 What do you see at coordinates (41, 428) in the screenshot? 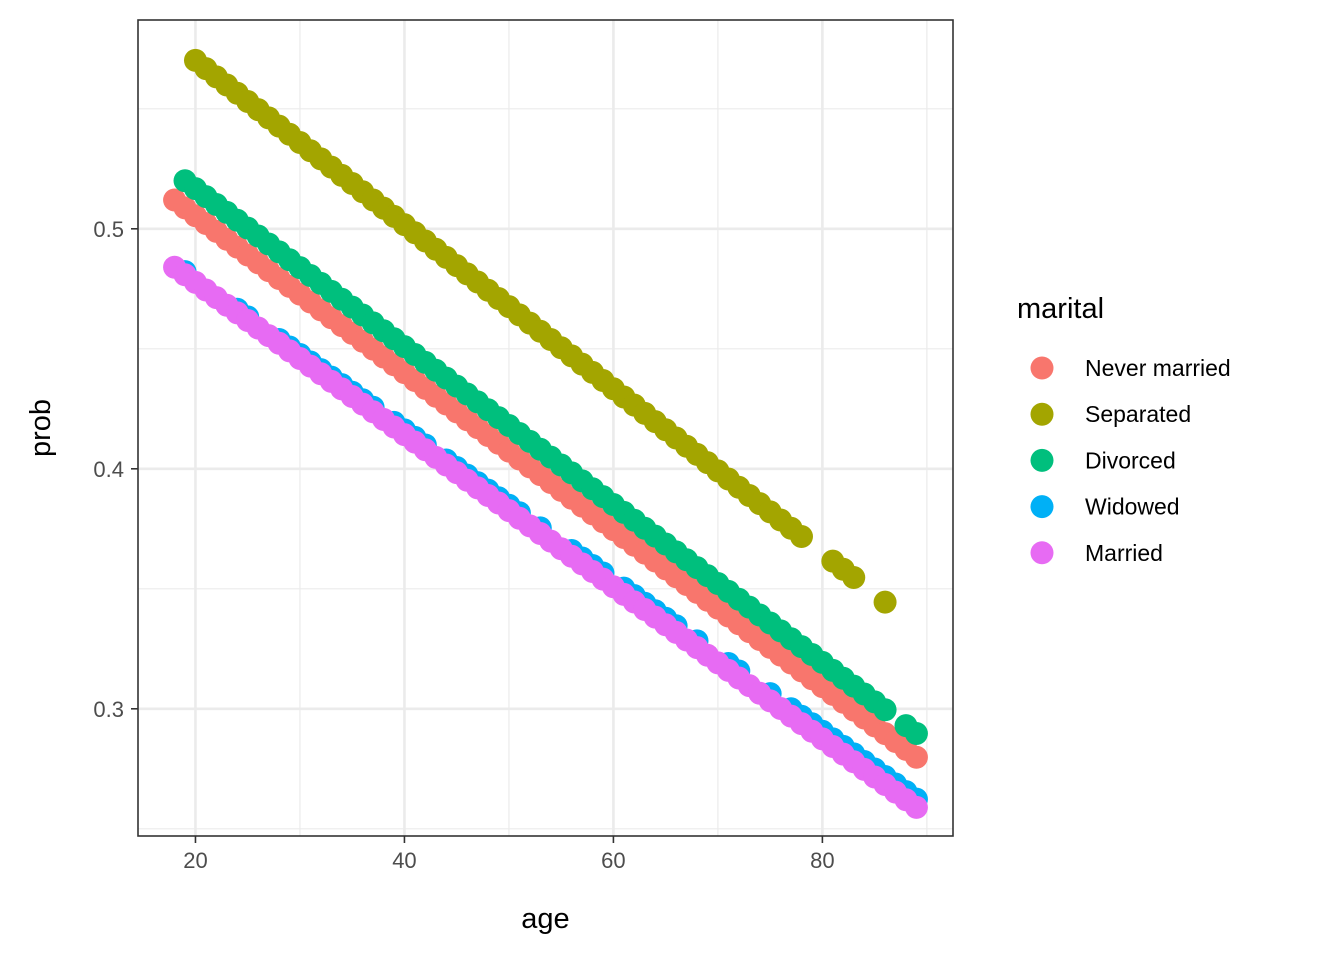
I see `y-axis-title: prob` at bounding box center [41, 428].